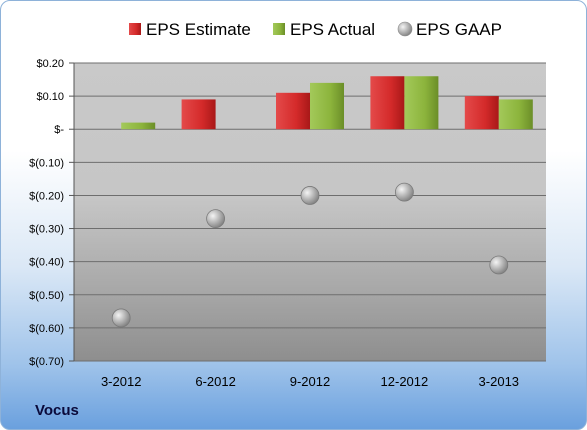 The height and width of the screenshot is (430, 587). I want to click on bars, so click(327, 103).